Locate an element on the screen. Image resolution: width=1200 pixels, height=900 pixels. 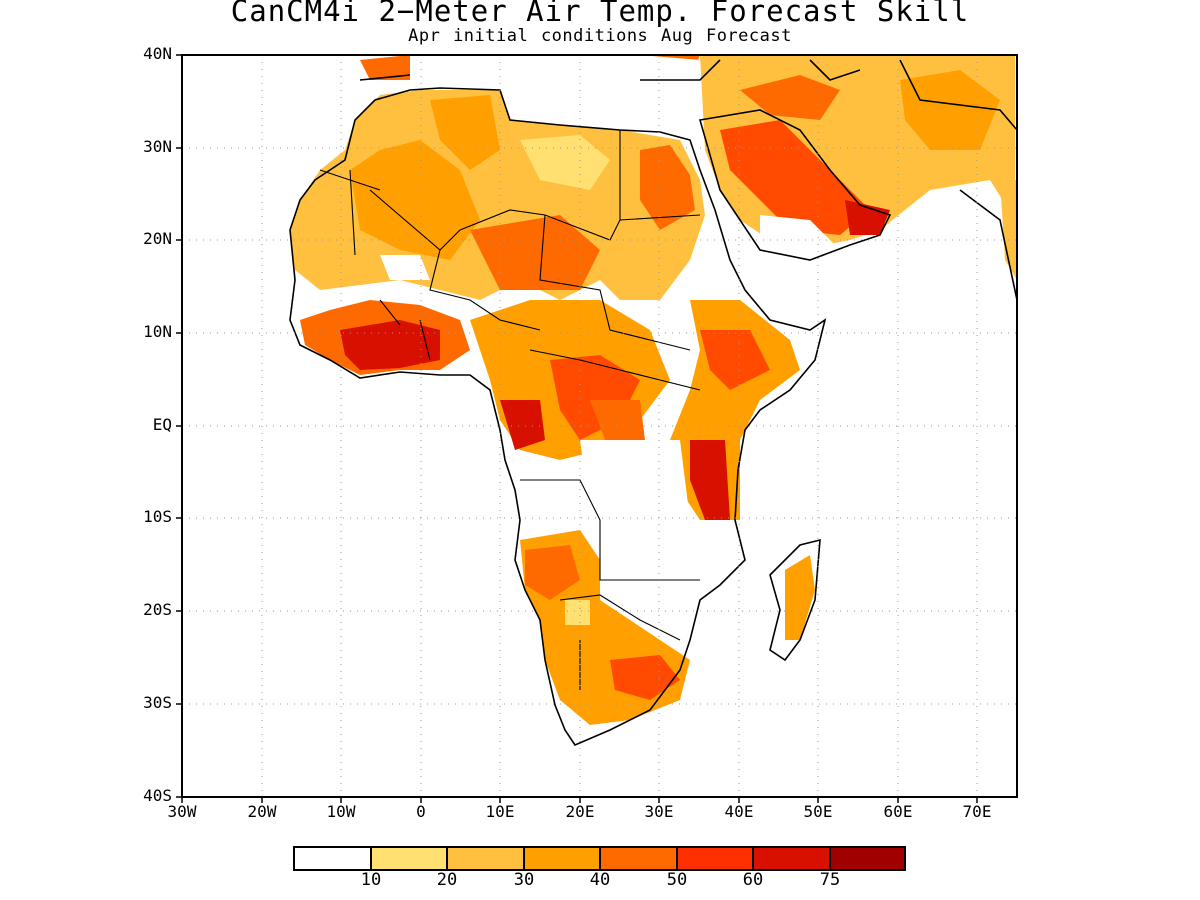
lat-label: 20S is located at coordinates (157, 609).